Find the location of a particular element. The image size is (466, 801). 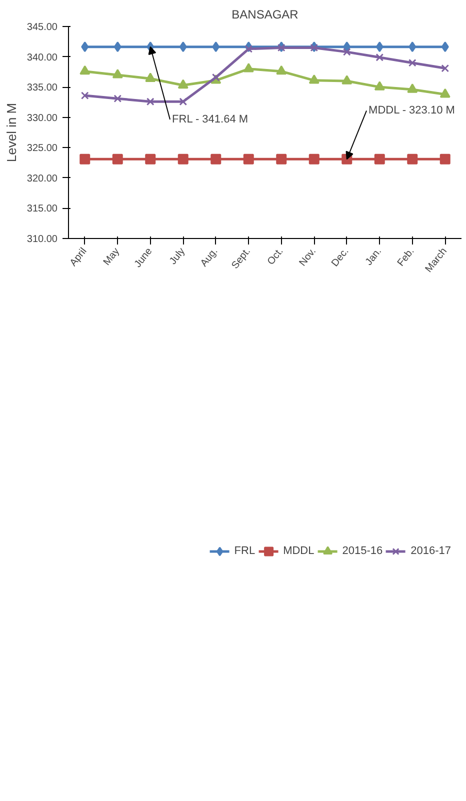

legend-label: 2016-17 is located at coordinates (430, 551).